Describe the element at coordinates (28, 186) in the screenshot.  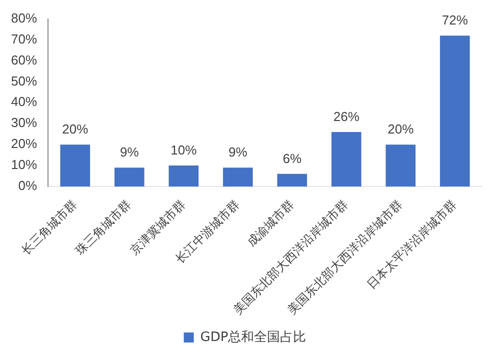
I see `y-tick-label: 0%` at that location.